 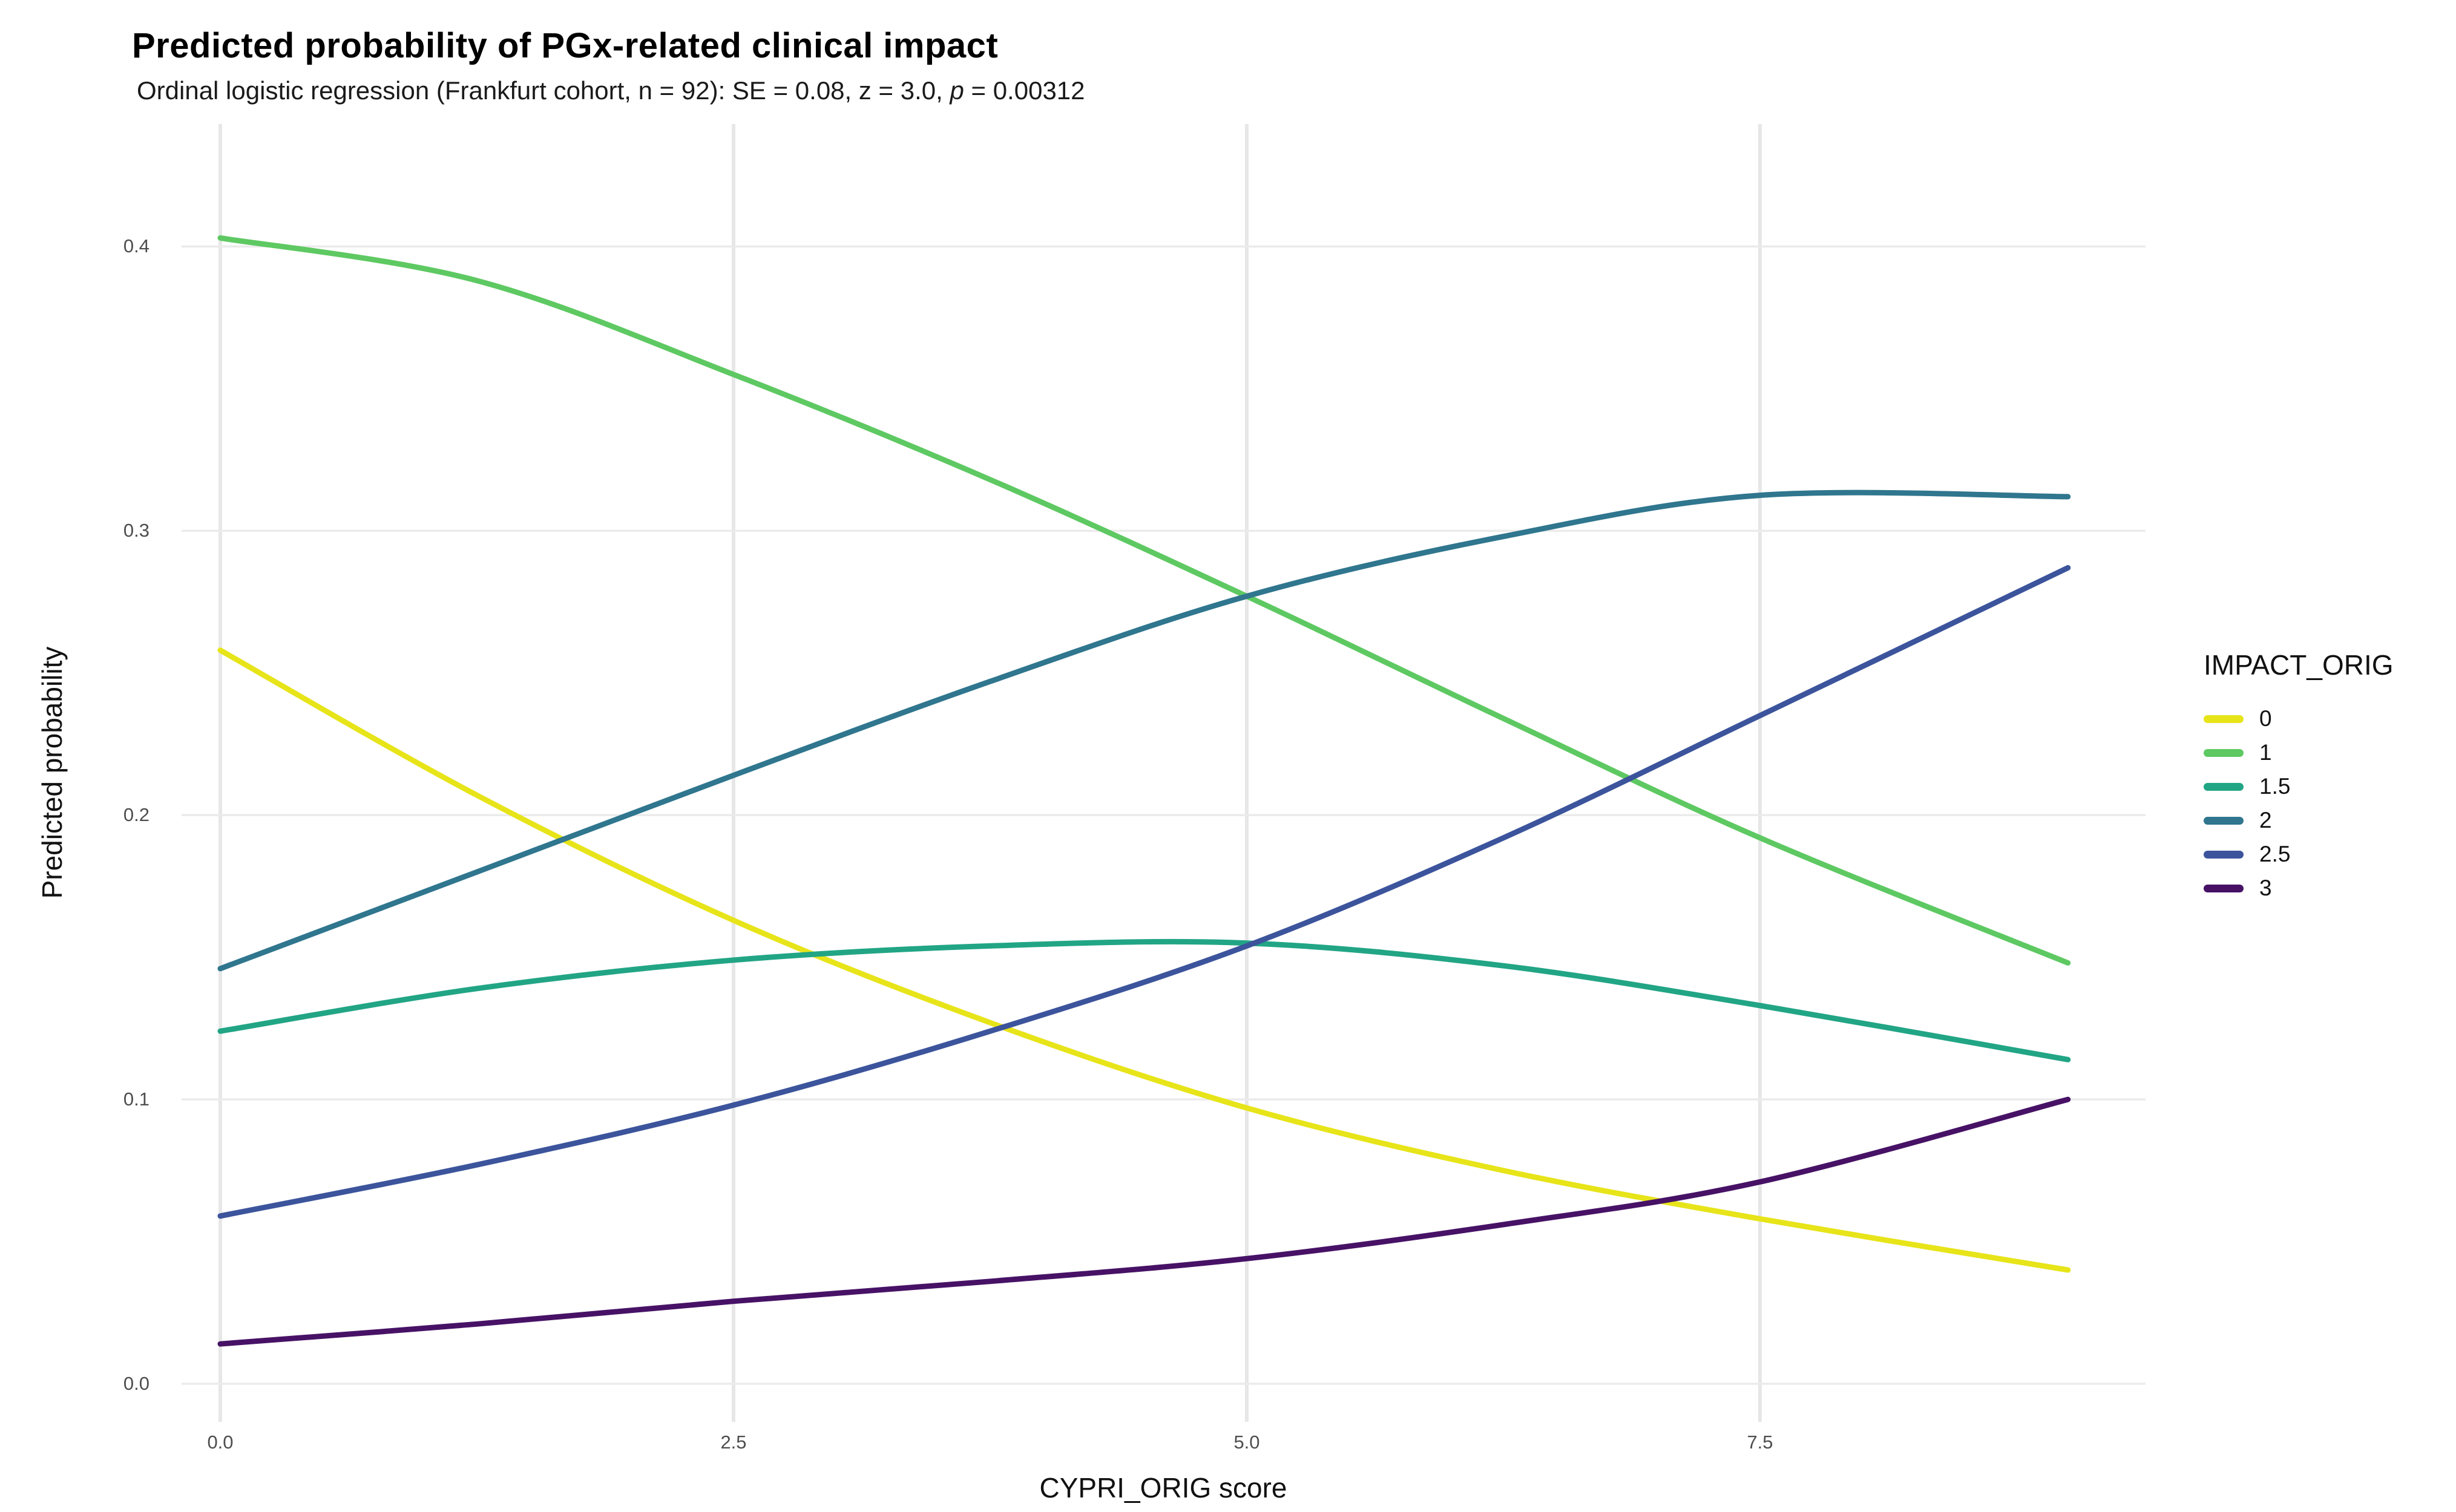 What do you see at coordinates (2265, 820) in the screenshot?
I see `legend-label: 2` at bounding box center [2265, 820].